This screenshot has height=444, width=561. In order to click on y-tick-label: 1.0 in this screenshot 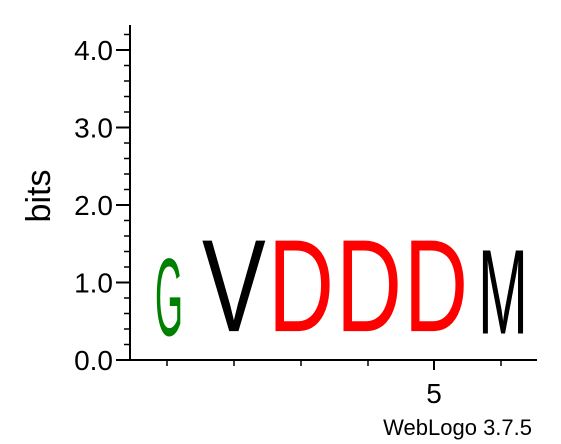, I will do `click(93, 283)`.